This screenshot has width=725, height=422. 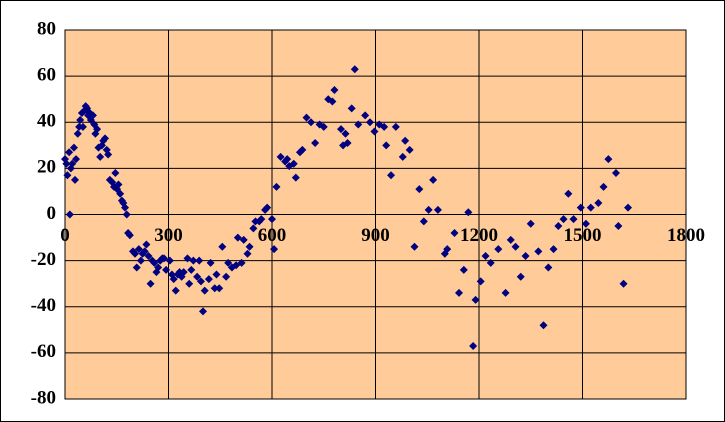 I want to click on y-tick-label: -60, so click(x=43, y=351).